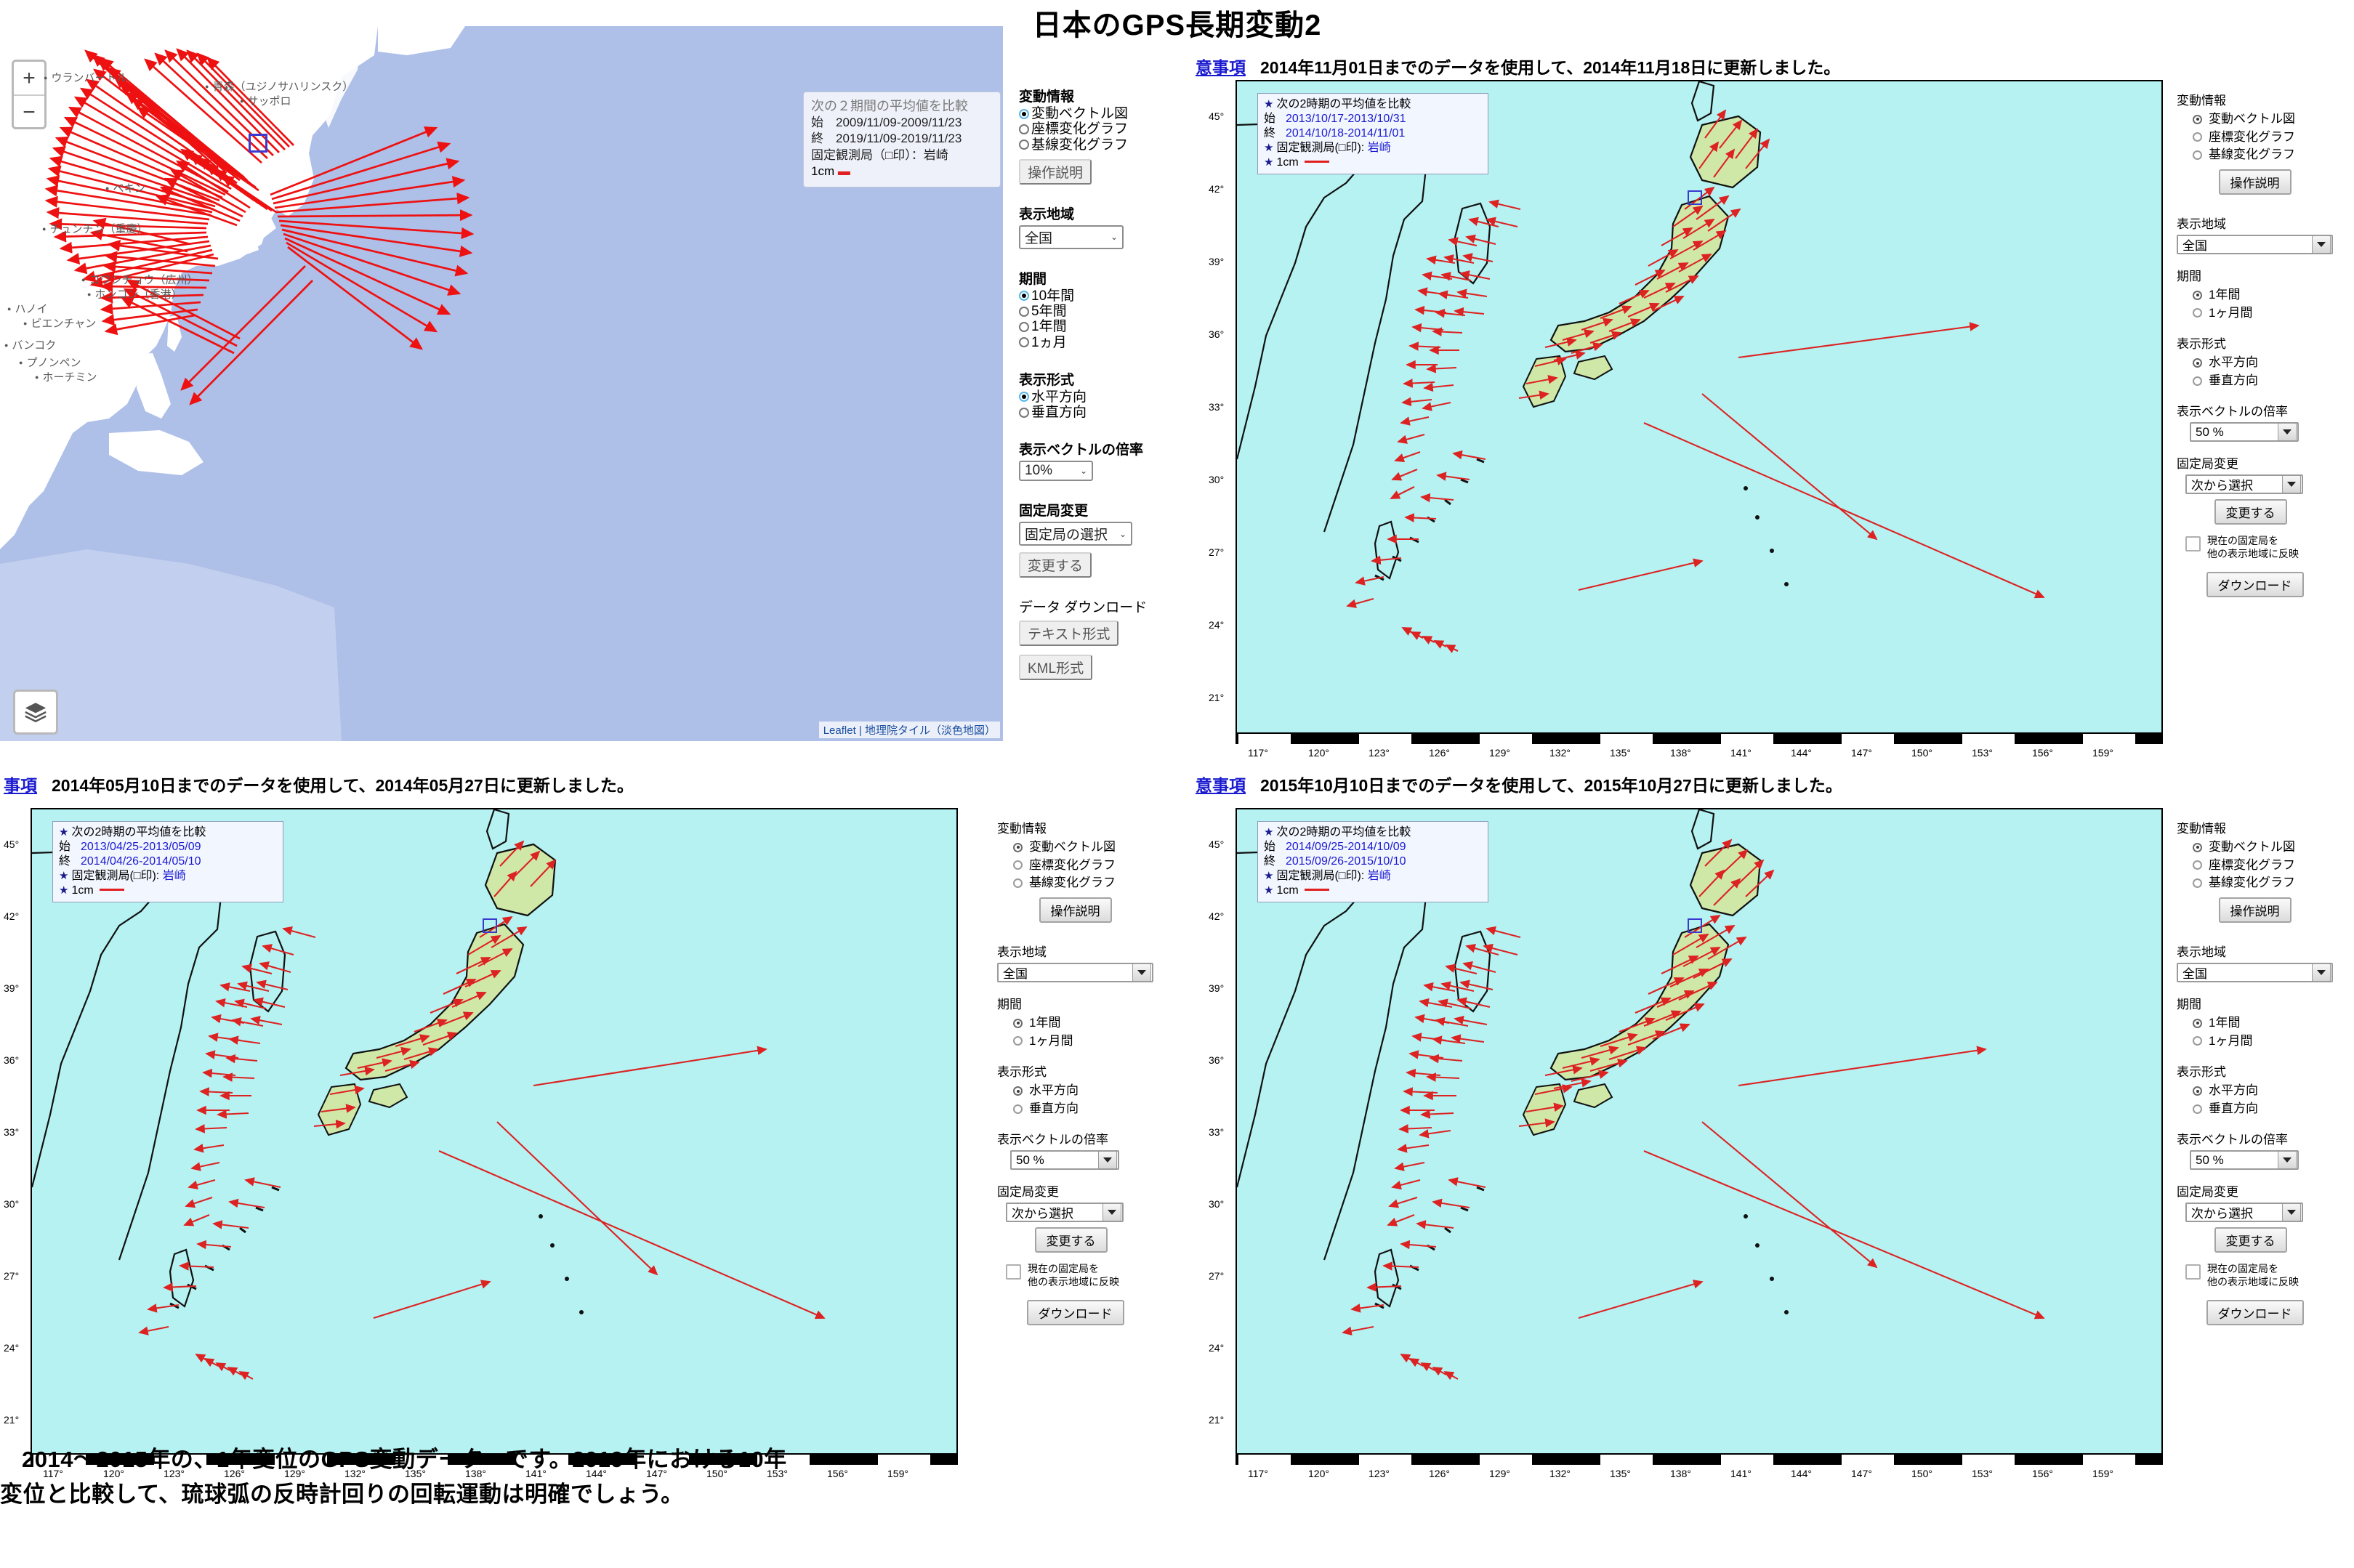 The image size is (2354, 1568). I want to click on radio-period-5y: 5年間, so click(1088, 311).